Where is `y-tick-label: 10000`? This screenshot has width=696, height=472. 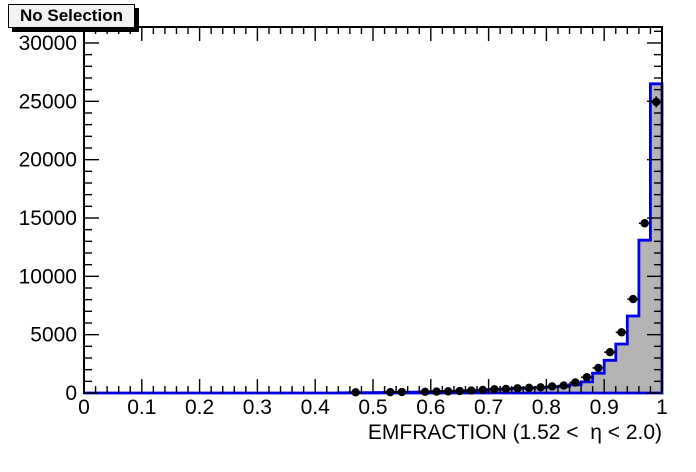
y-tick-label: 10000 is located at coordinates (48, 276).